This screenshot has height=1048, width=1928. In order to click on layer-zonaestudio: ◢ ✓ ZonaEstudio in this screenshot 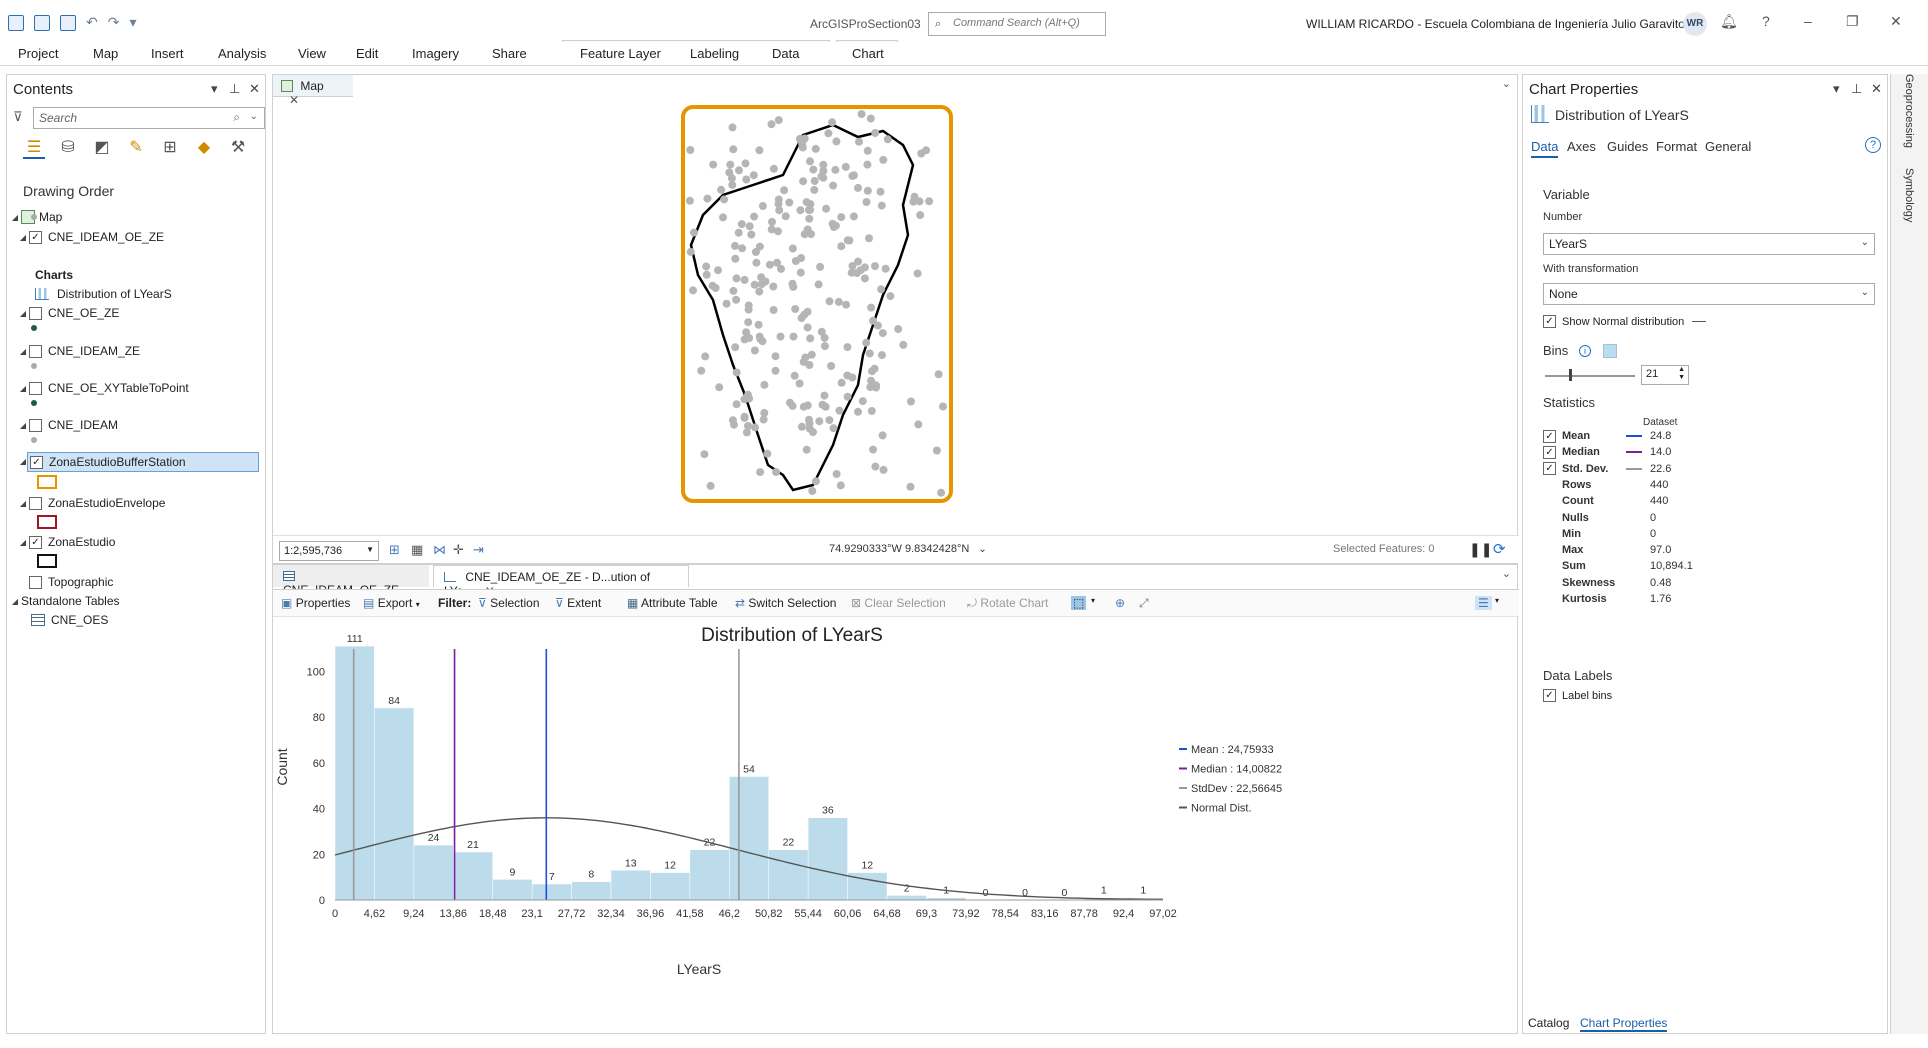, I will do `click(66, 542)`.